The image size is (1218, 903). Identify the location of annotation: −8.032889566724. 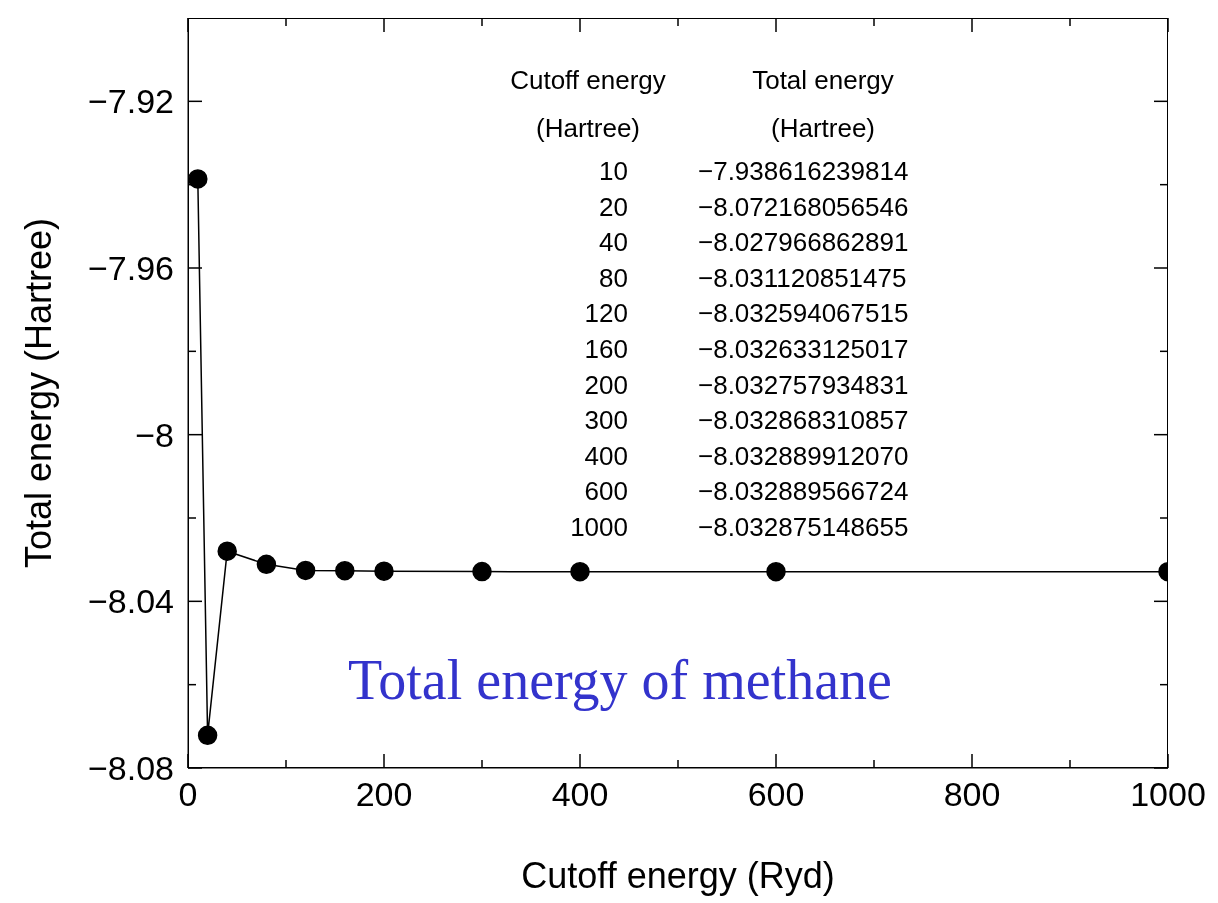
(804, 492).